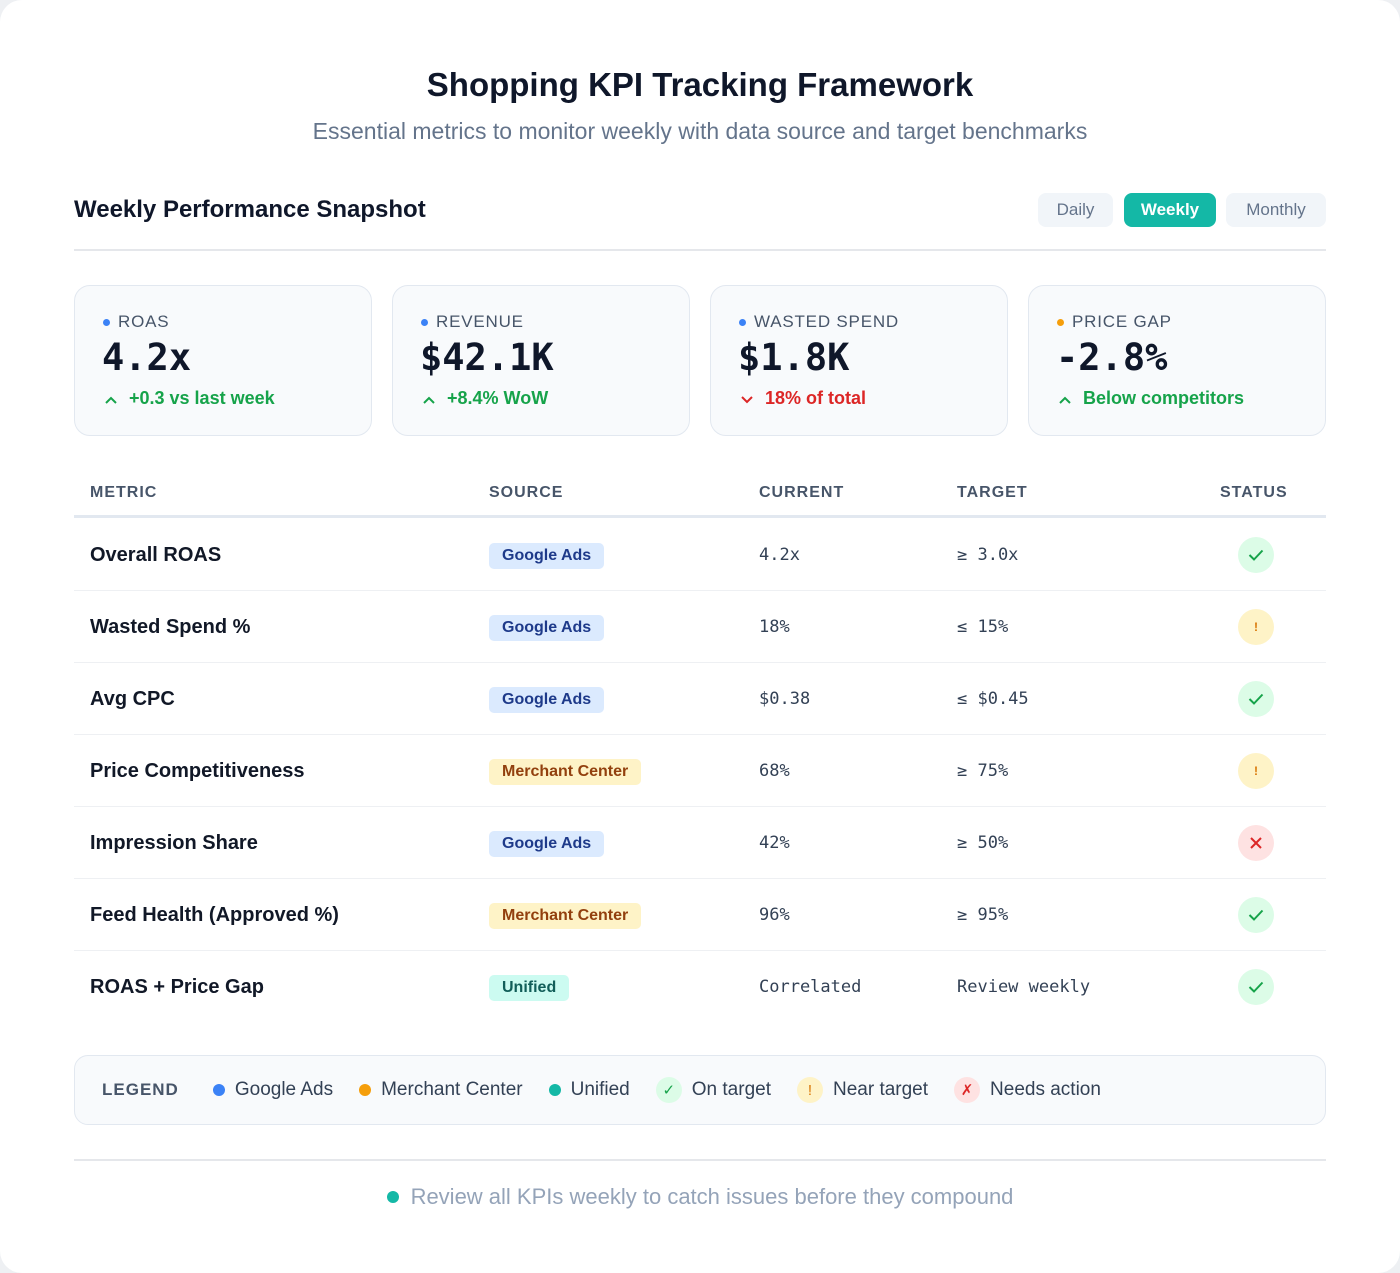 The image size is (1400, 1273). I want to click on source-badge: Merchant Center, so click(565, 772).